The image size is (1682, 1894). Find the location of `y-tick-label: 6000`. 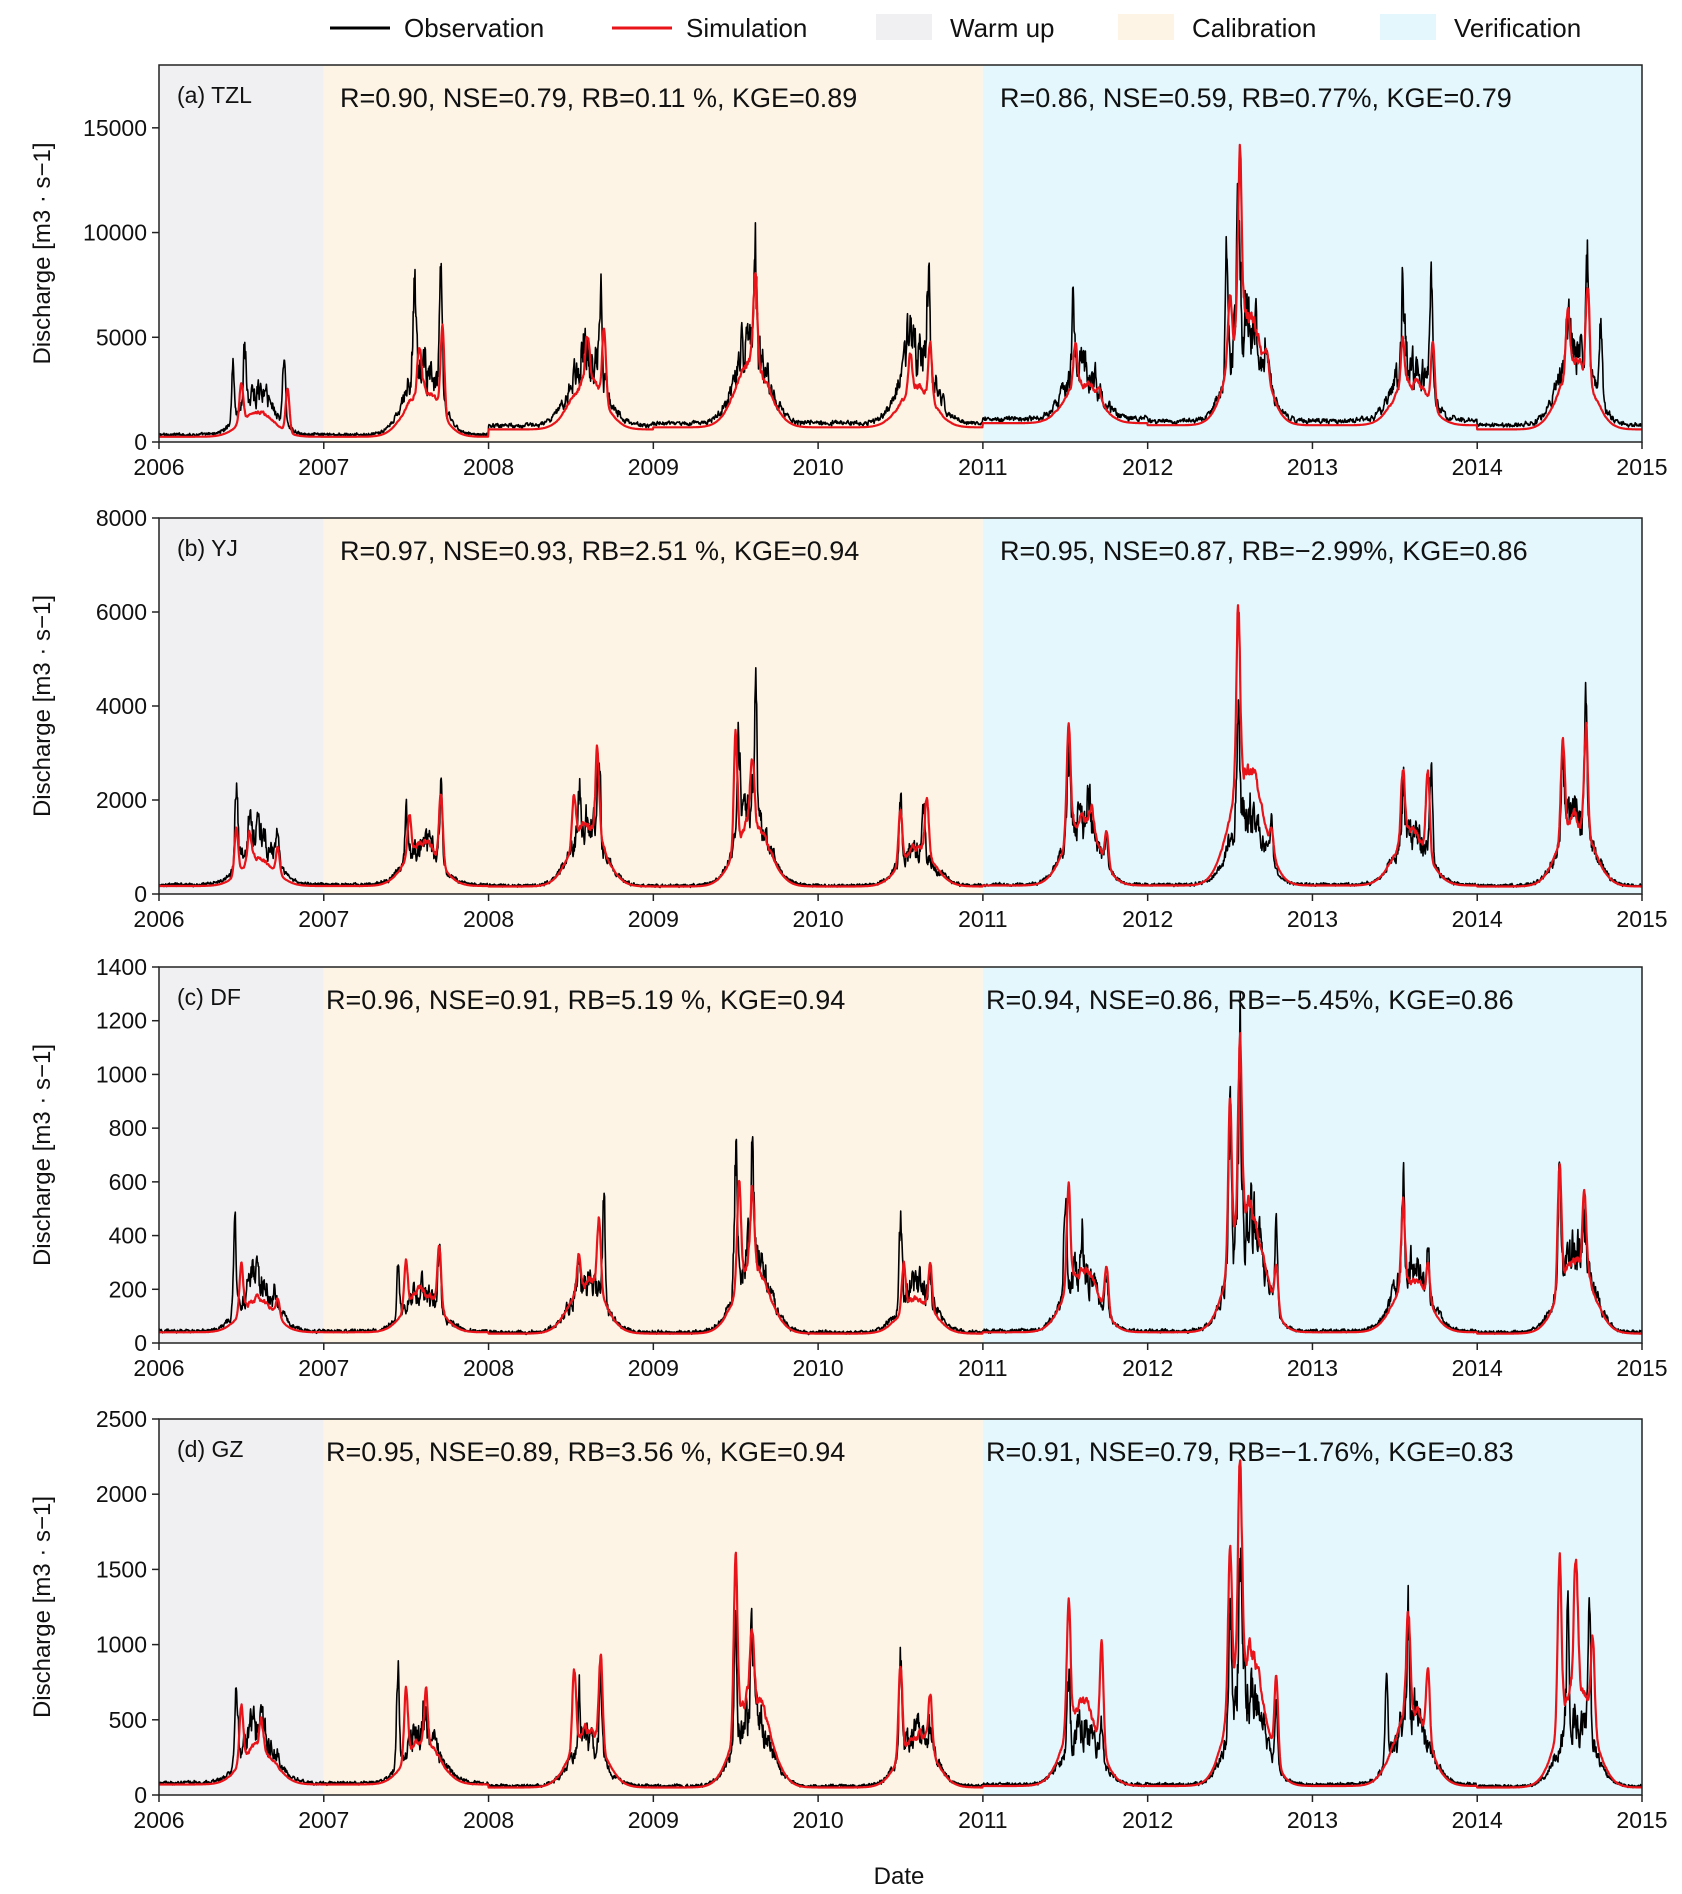

y-tick-label: 6000 is located at coordinates (121, 612).